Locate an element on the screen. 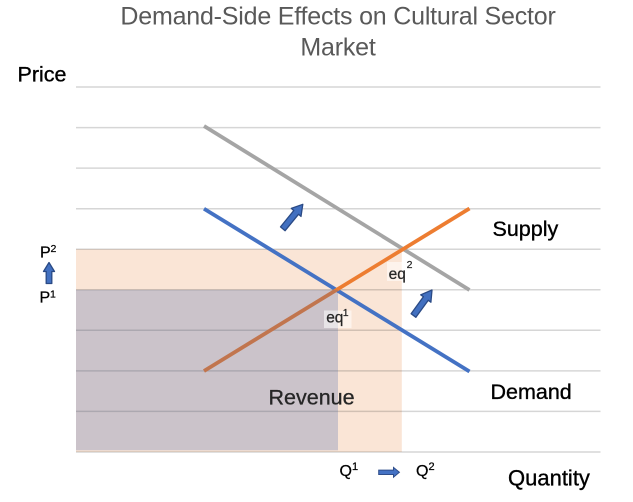 Image resolution: width=633 pixels, height=502 pixels. svg-text: Demand is located at coordinates (531, 392).